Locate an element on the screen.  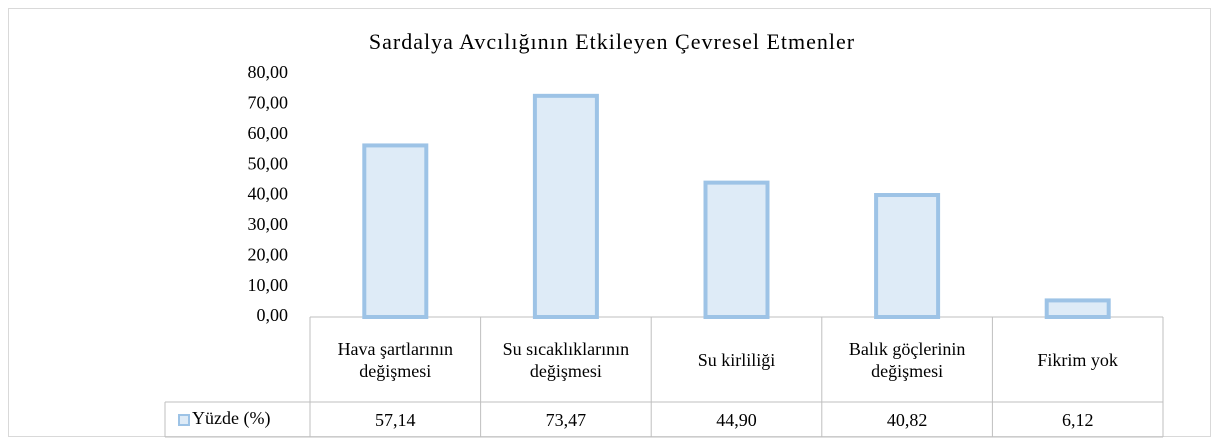
data-label-text: 57,14 is located at coordinates (395, 419).